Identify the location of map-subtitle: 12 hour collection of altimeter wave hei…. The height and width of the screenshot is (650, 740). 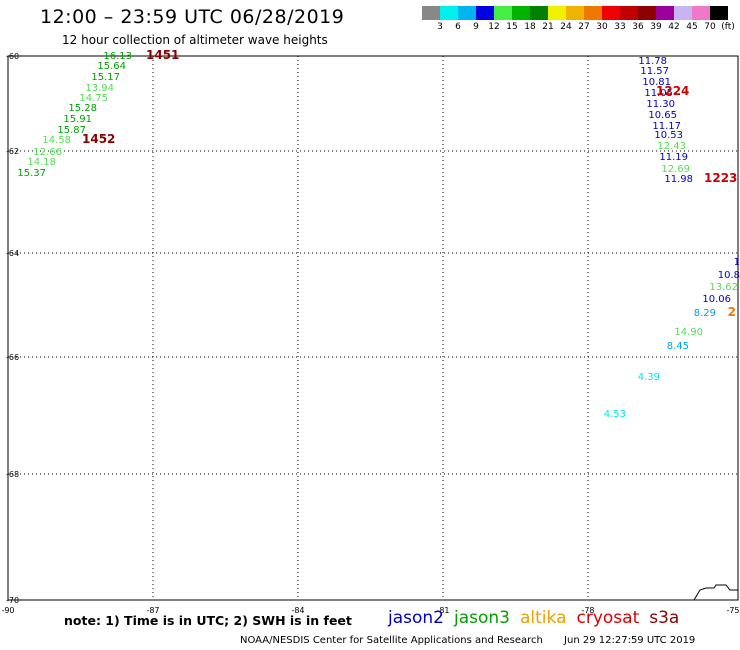
(195, 40).